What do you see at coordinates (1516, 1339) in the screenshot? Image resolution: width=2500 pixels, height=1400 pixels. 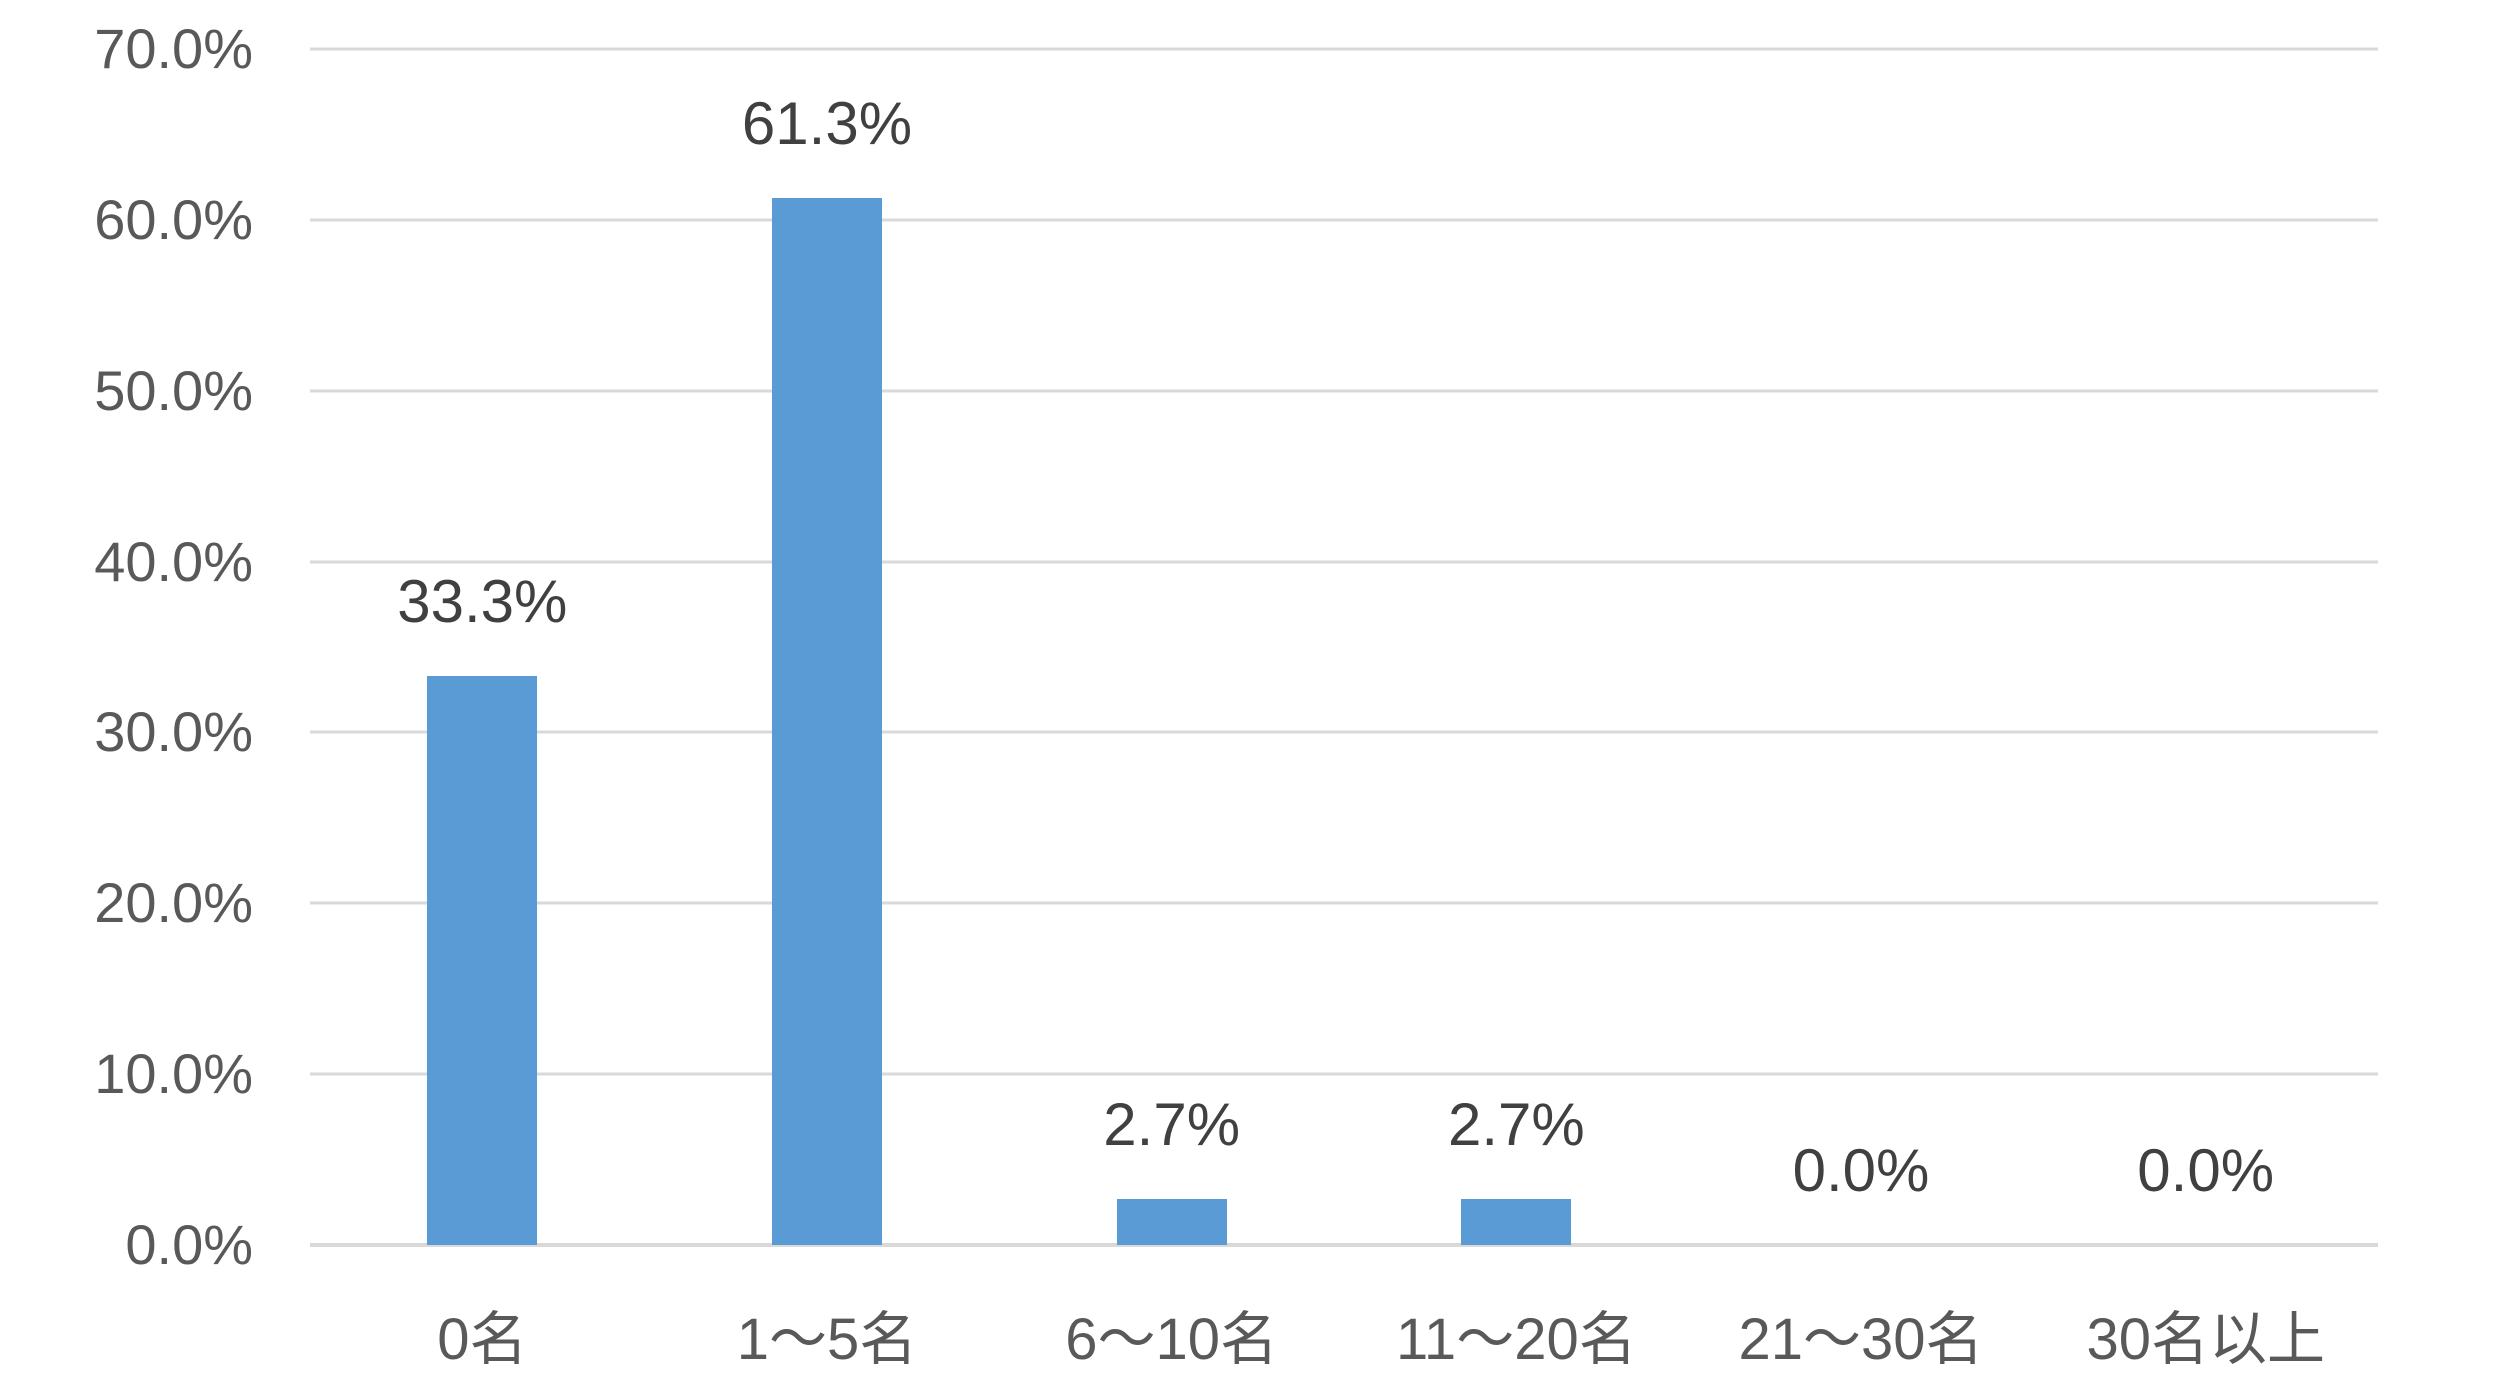 I see `x-category-label: 11～20名` at bounding box center [1516, 1339].